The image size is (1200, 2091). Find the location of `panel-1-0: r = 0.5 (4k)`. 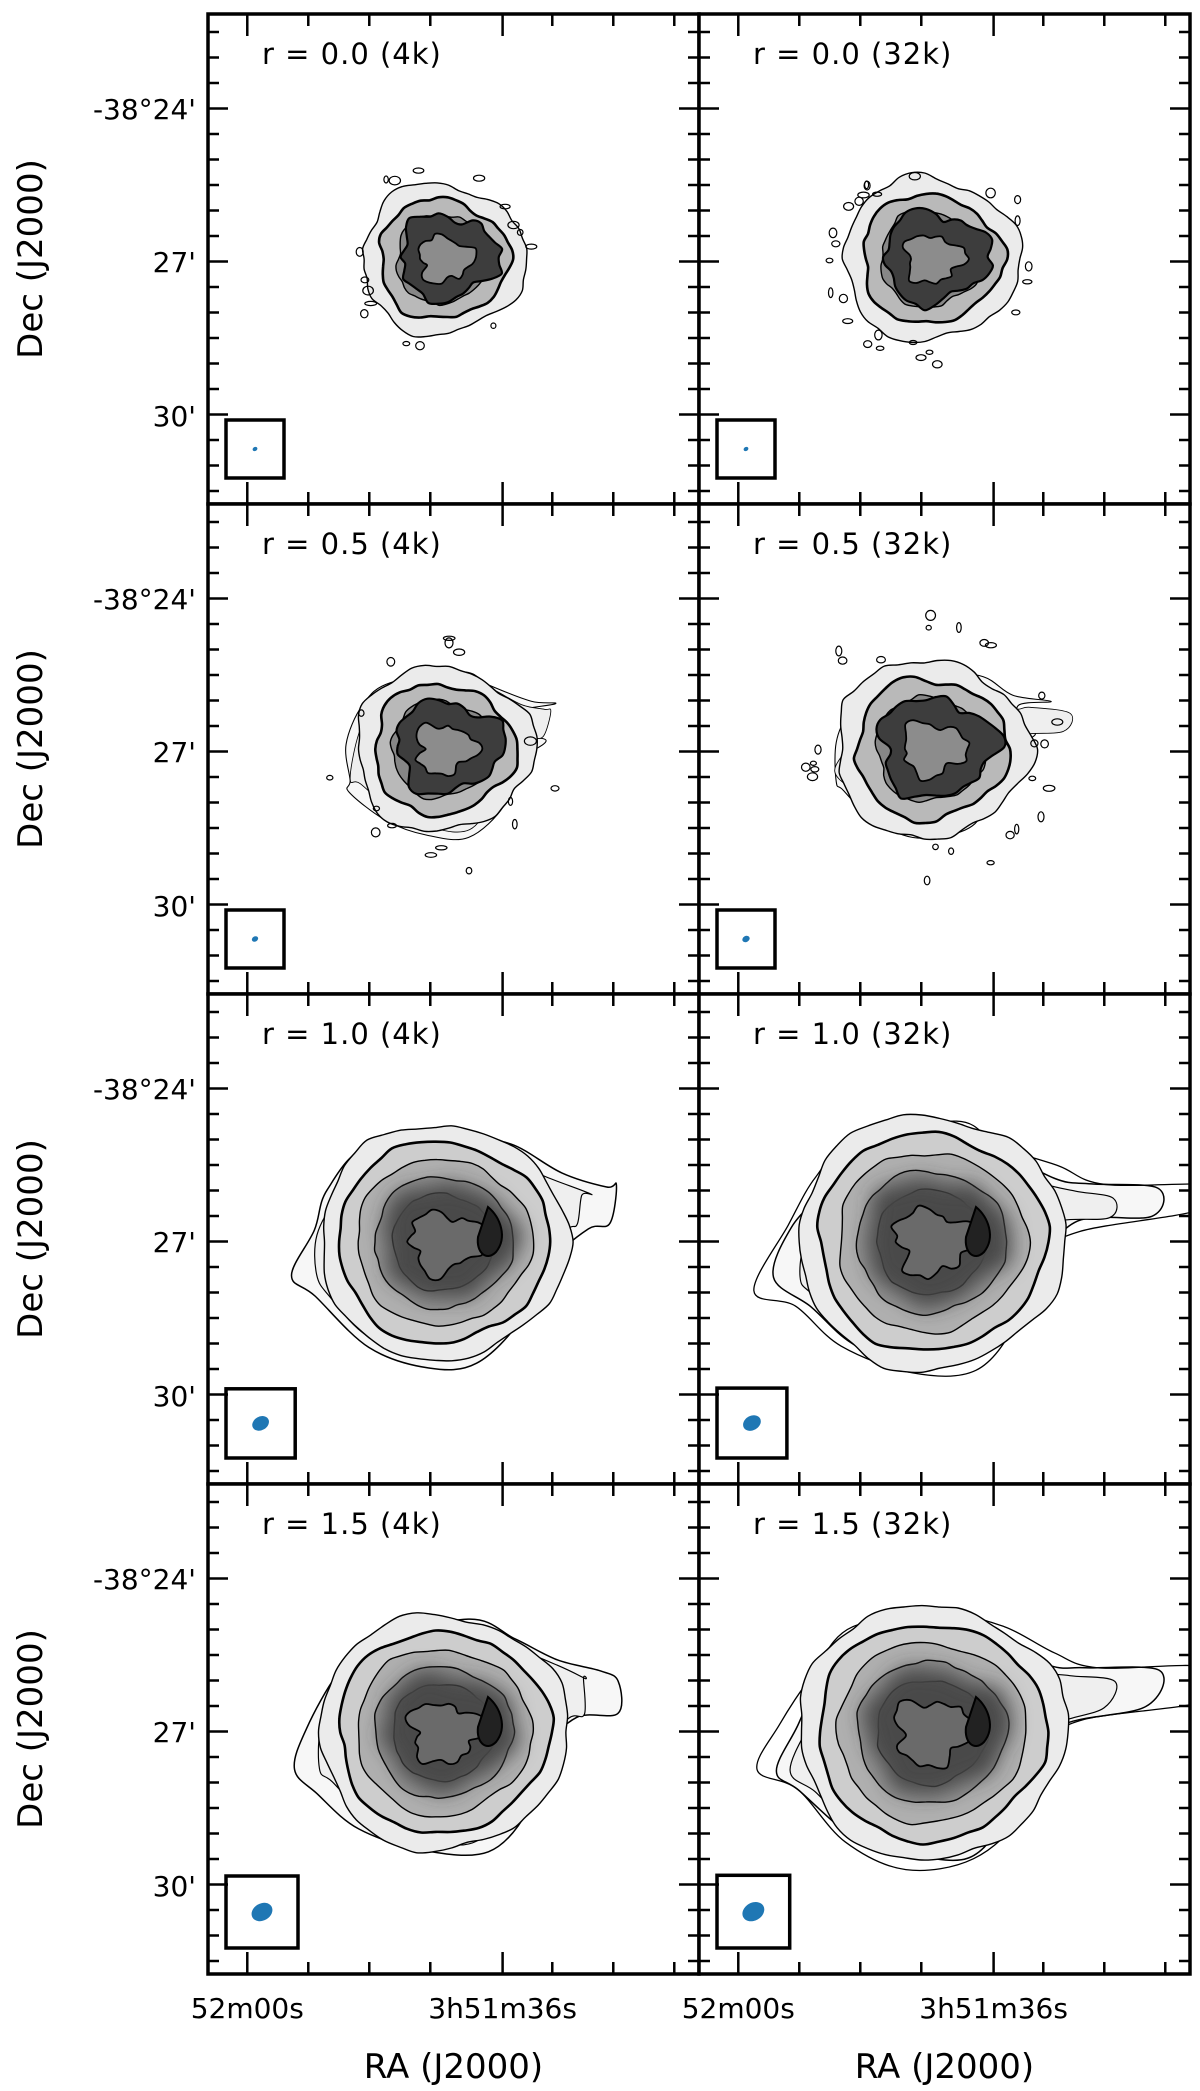

panel-1-0: r = 0.5 (4k) is located at coordinates (453, 749).